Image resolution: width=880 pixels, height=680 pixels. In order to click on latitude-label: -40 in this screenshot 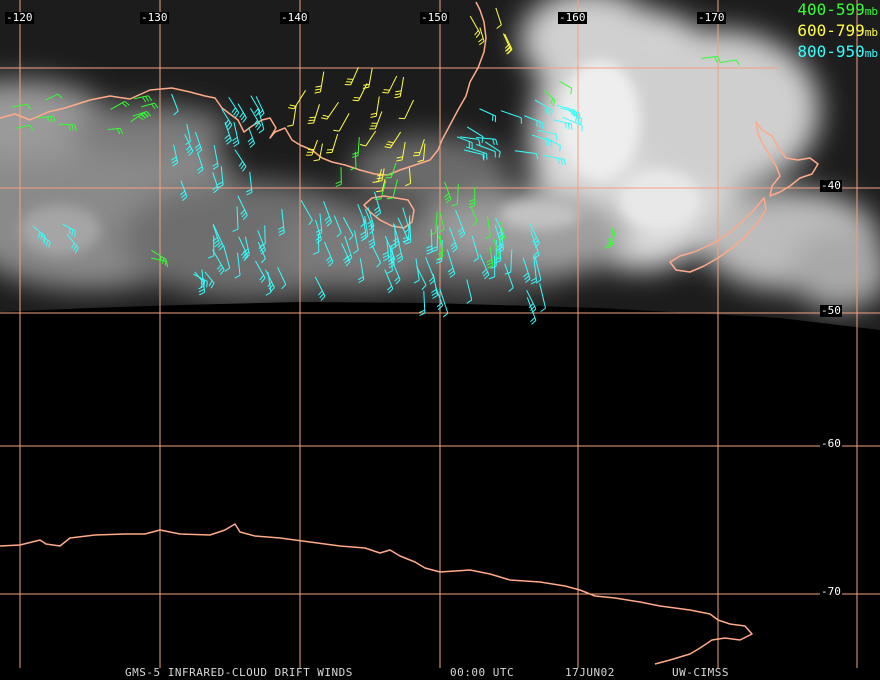, I will do `click(831, 185)`.